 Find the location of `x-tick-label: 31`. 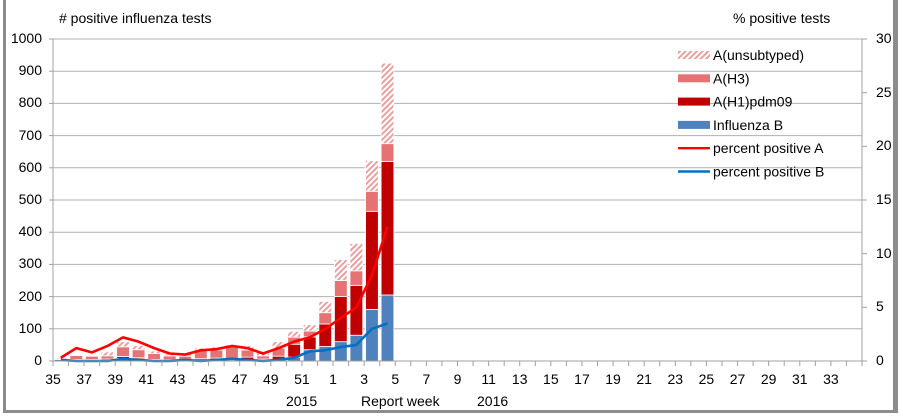

x-tick-label: 31 is located at coordinates (799, 379).